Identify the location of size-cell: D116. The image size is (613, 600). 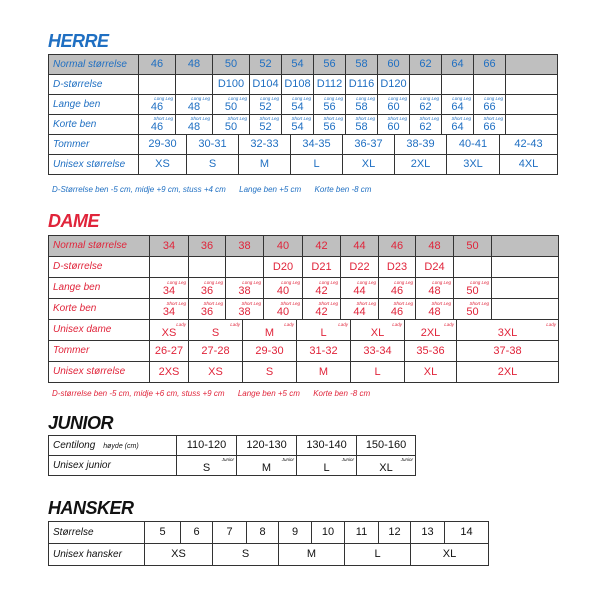
(361, 84).